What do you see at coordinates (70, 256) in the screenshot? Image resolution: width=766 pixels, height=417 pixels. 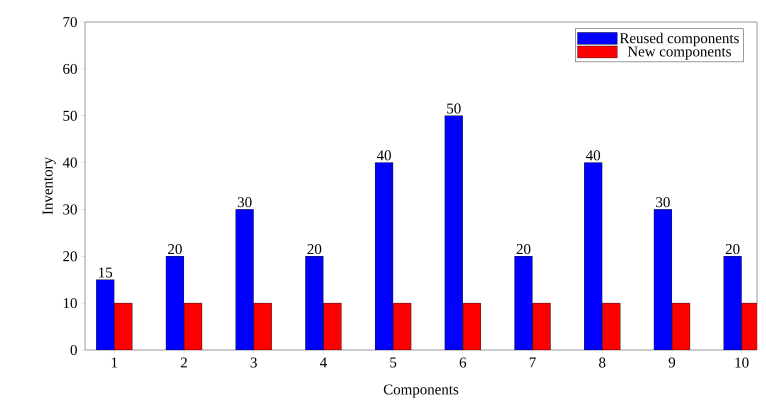 I see `y-tick-label: 20` at bounding box center [70, 256].